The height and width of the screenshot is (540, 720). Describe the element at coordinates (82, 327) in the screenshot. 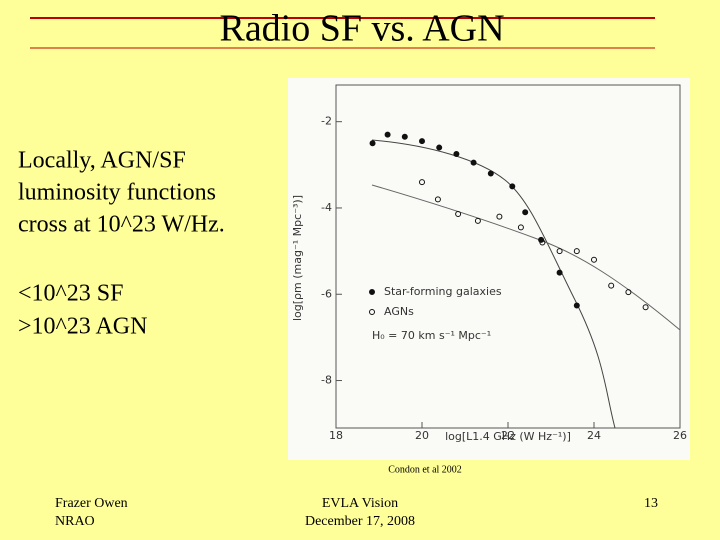

I see `body-text: >10^23 AGN` at that location.